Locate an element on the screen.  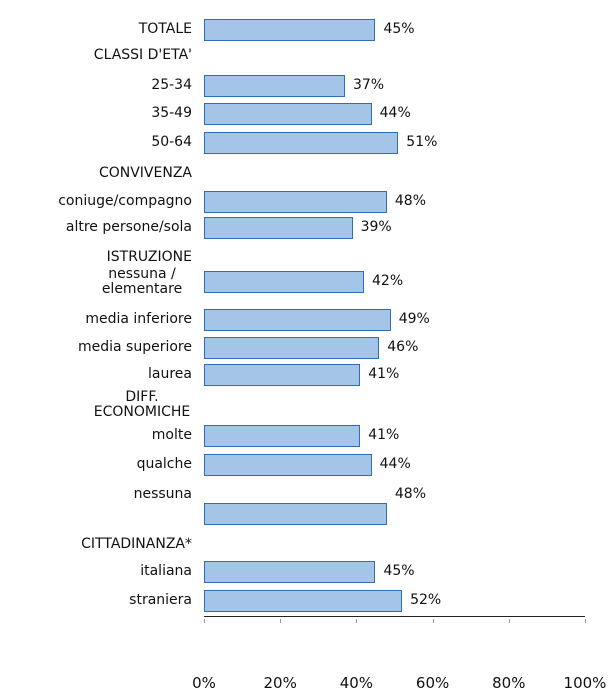
category-label: 50-64 is located at coordinates (171, 142).